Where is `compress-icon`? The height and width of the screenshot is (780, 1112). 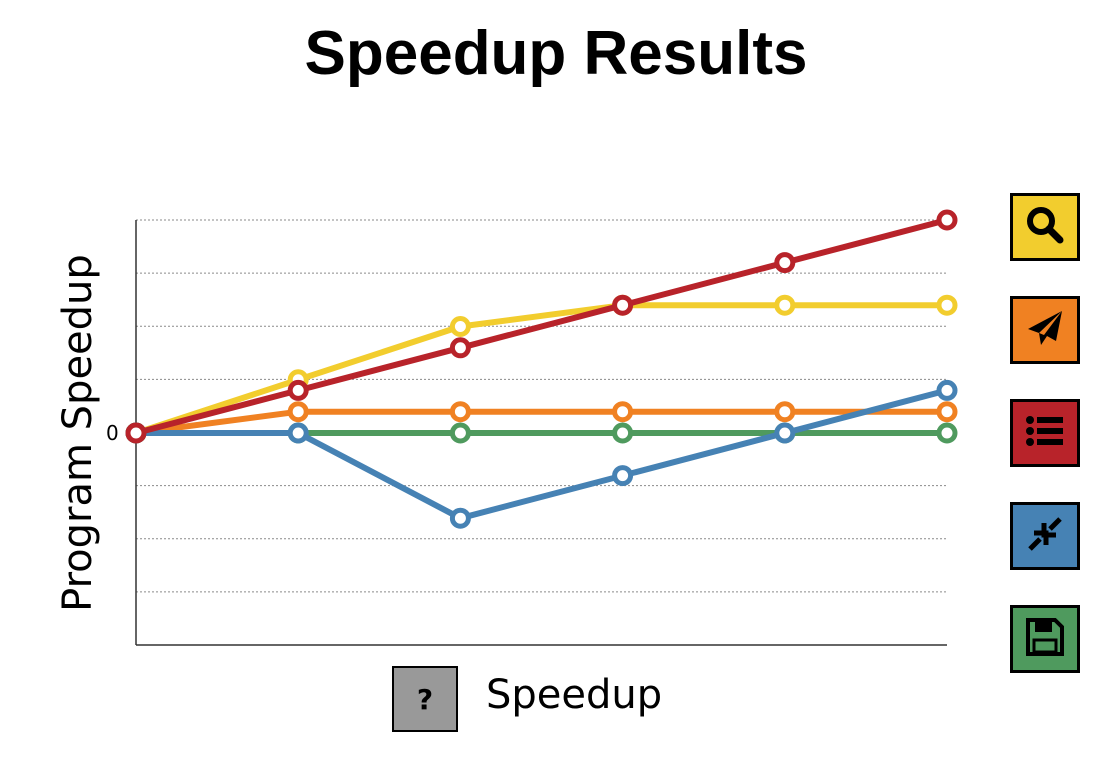 compress-icon is located at coordinates (1045, 536).